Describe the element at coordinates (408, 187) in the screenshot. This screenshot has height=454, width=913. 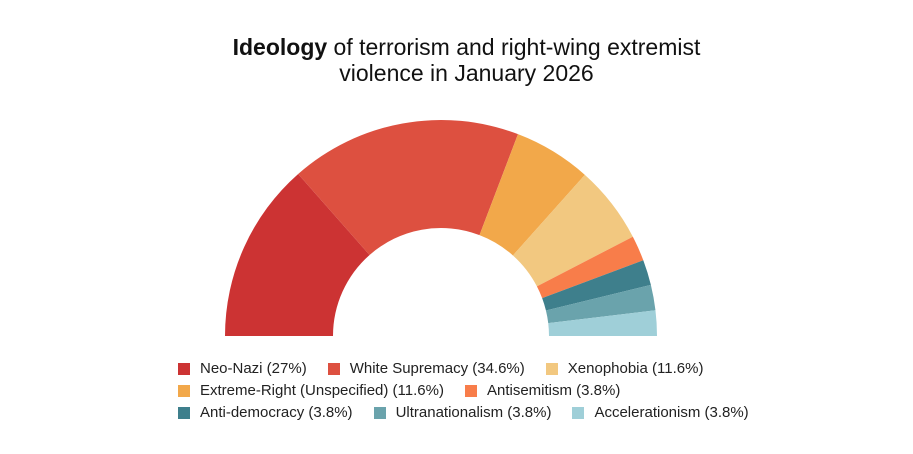
I see `slice-white-supremacy` at that location.